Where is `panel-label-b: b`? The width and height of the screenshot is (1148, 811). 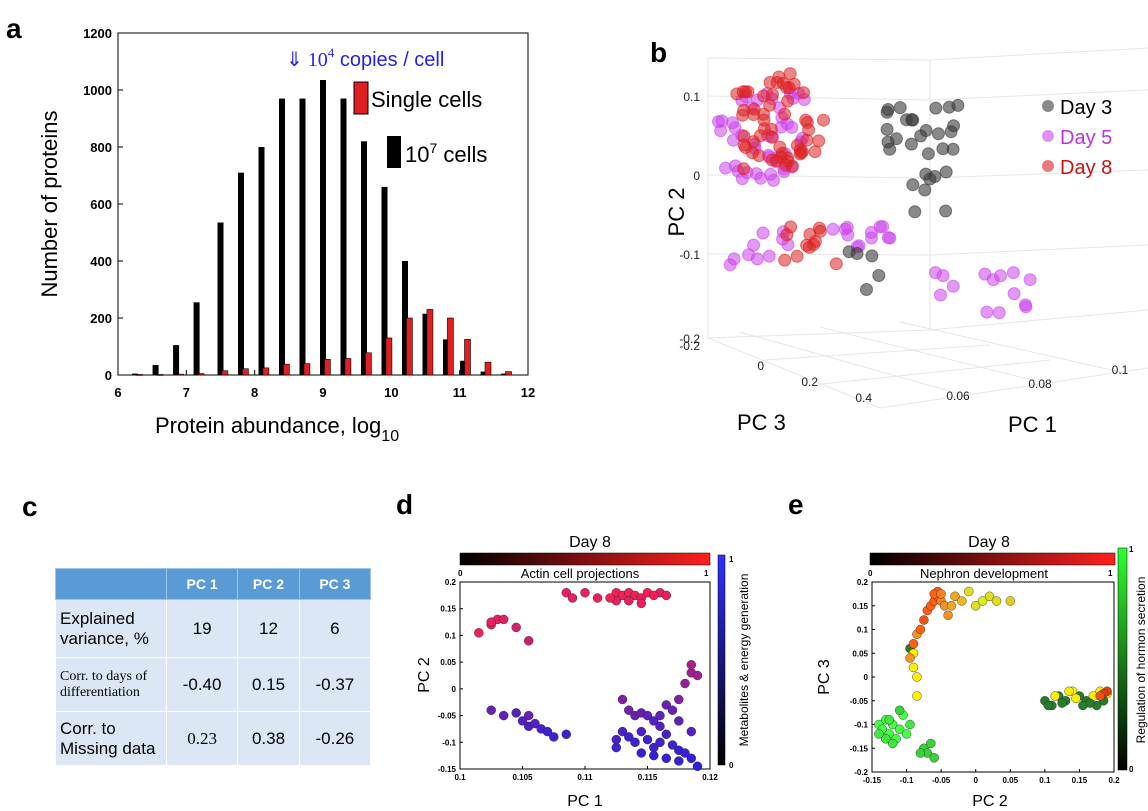
panel-label-b: b is located at coordinates (658, 52).